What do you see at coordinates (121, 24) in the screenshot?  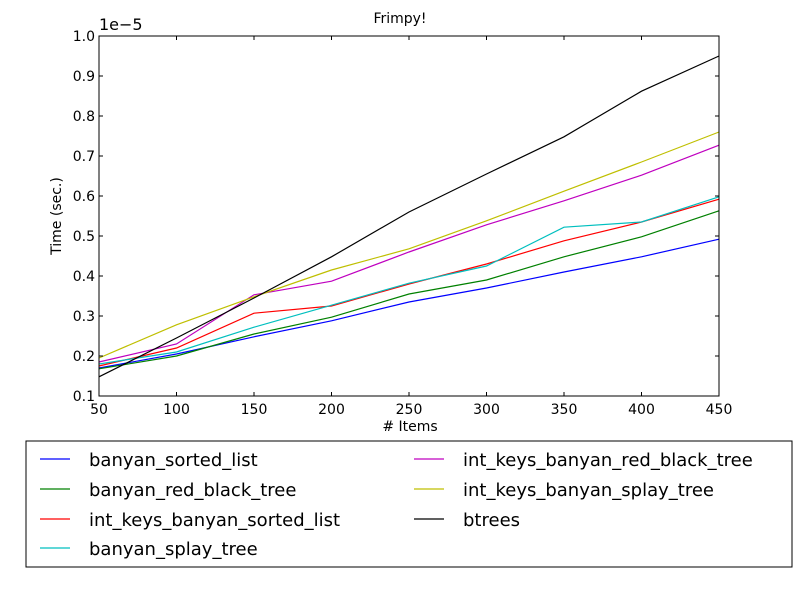 I see `y-offset-label: 1e−5` at bounding box center [121, 24].